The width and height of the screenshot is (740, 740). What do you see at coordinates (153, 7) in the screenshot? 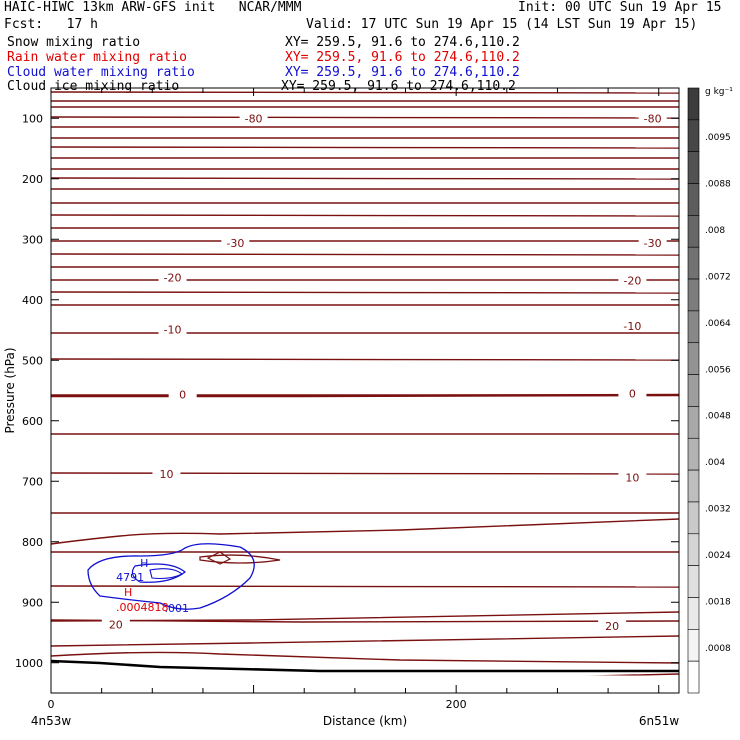
I see `model-title: HAIC-HIWC 13km ARW-GFS init NCAR/MMM` at bounding box center [153, 7].